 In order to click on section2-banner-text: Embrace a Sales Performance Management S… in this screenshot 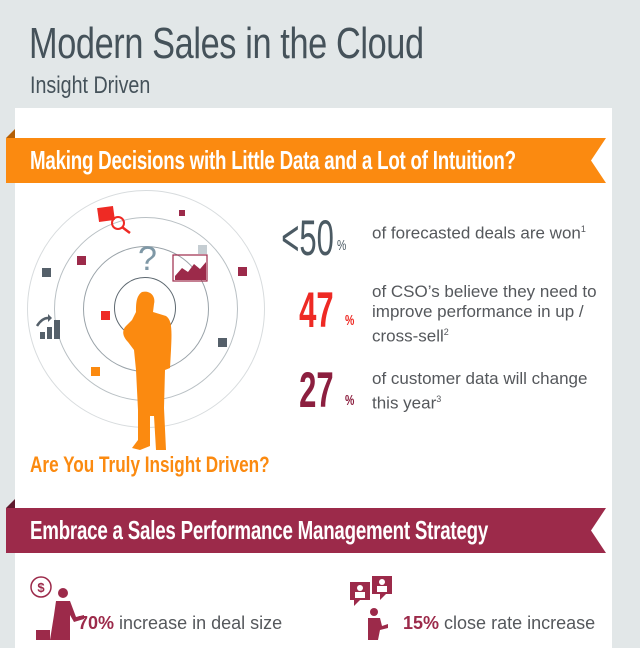, I will do `click(259, 530)`.